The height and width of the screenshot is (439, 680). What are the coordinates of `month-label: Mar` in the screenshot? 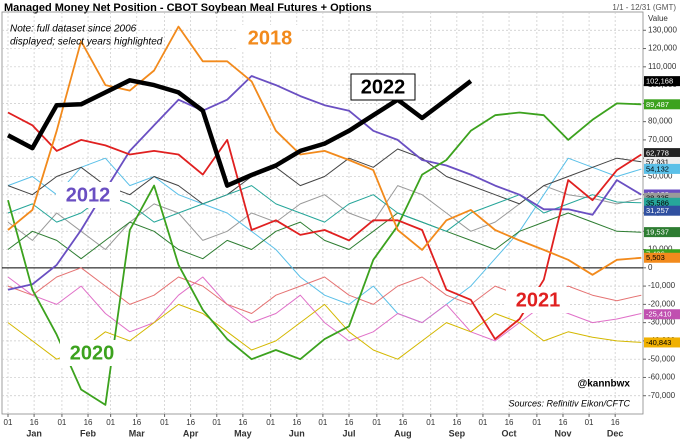 It's located at (137, 433).